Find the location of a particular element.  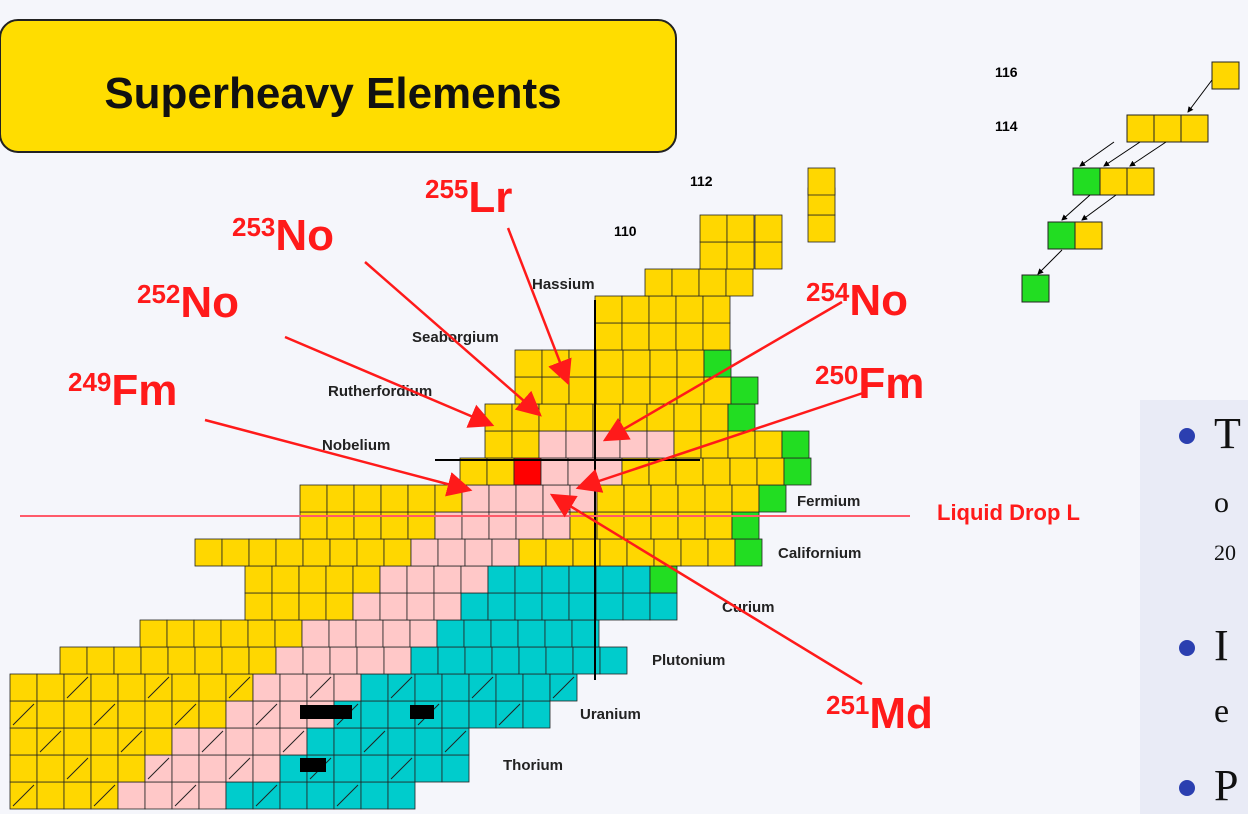

element-label: Hassium is located at coordinates (563, 284).